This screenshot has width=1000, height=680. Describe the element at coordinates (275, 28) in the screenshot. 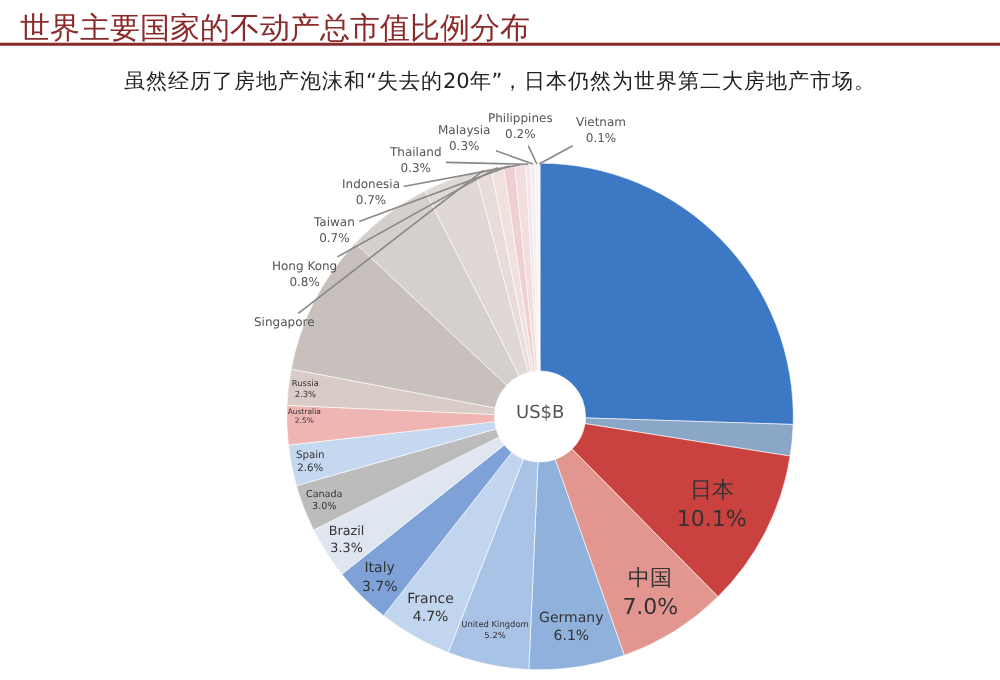

I see `chart-title: 世界主要国家的不动产总市值比例分布` at that location.